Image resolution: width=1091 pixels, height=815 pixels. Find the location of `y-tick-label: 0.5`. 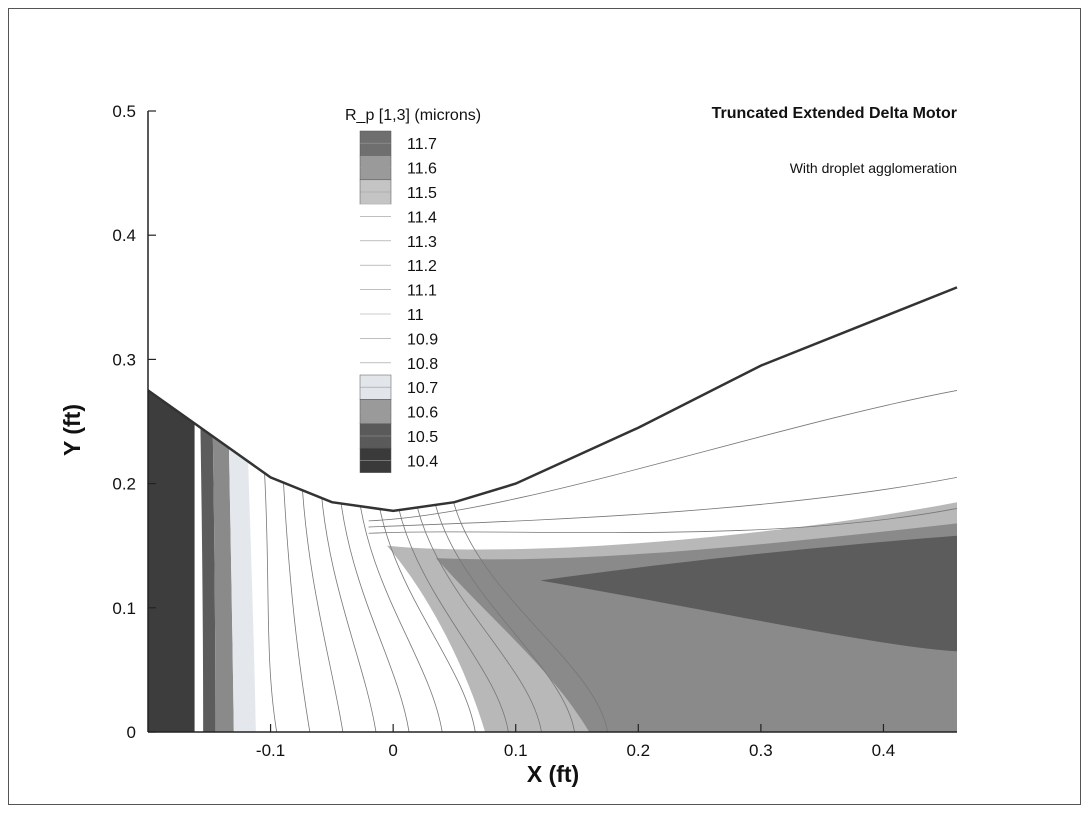

y-tick-label: 0.5 is located at coordinates (124, 111).